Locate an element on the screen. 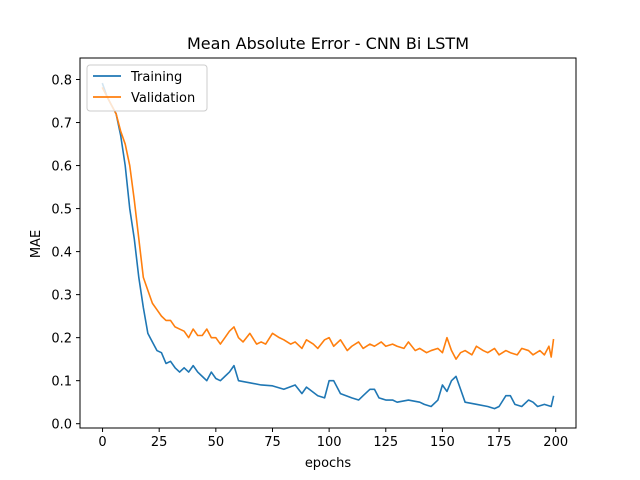  x-tick-label: 200 is located at coordinates (555, 442).